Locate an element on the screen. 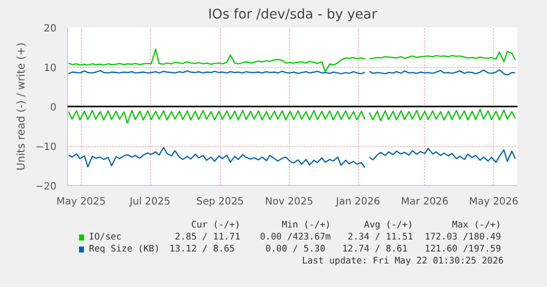 The width and height of the screenshot is (547, 287). x-tick-label: Nov 2025 is located at coordinates (289, 202).